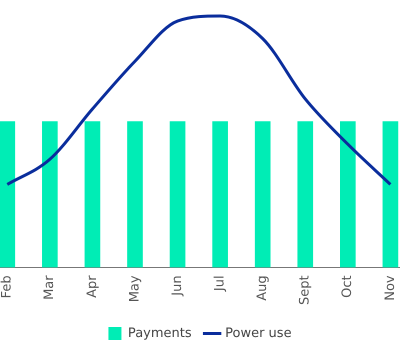 This screenshot has width=400, height=358. Describe the element at coordinates (177, 286) in the screenshot. I see `x-tick-label: Jun` at that location.